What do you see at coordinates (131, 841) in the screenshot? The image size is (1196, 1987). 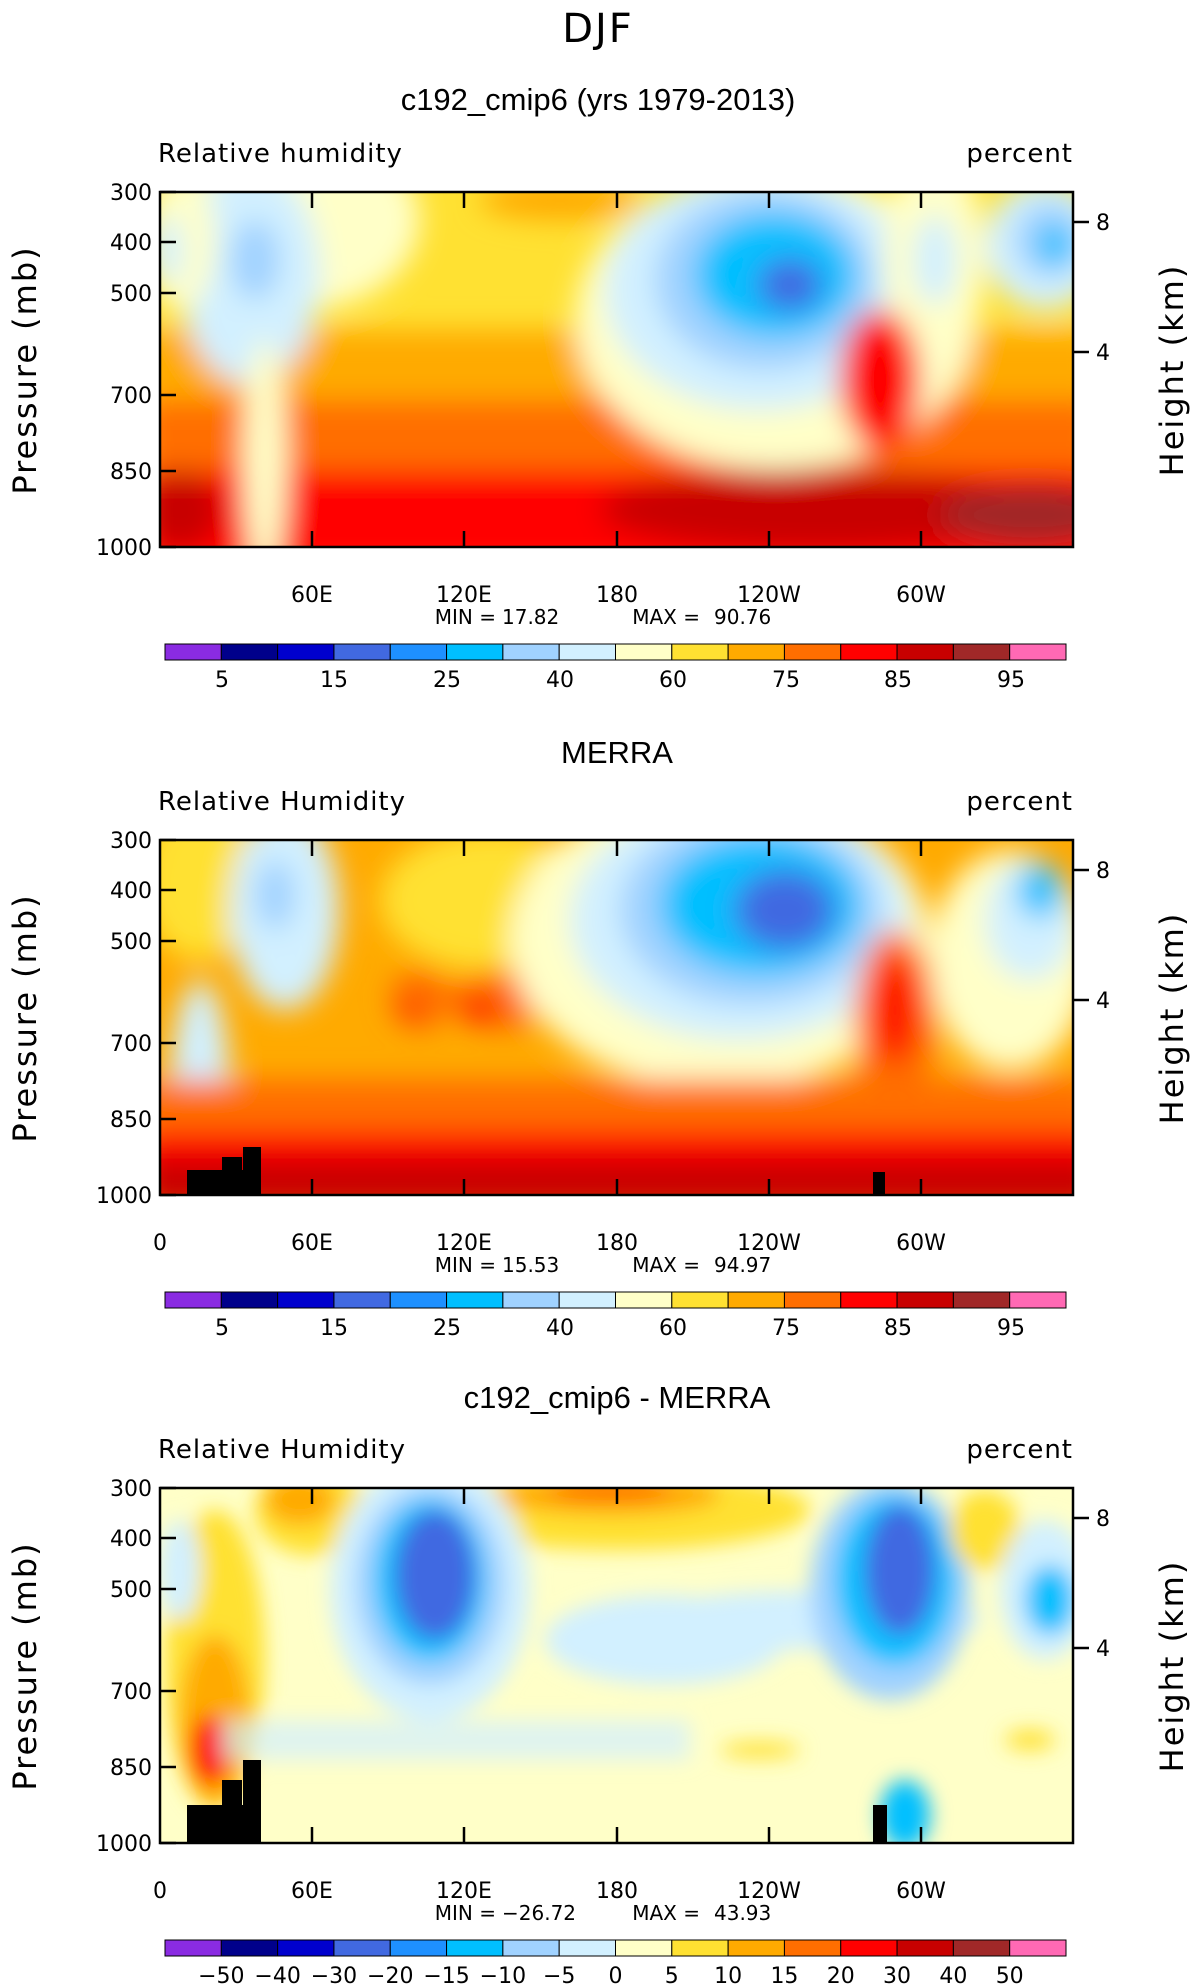 I see `panel-2-ytick-label: 300` at bounding box center [131, 841].